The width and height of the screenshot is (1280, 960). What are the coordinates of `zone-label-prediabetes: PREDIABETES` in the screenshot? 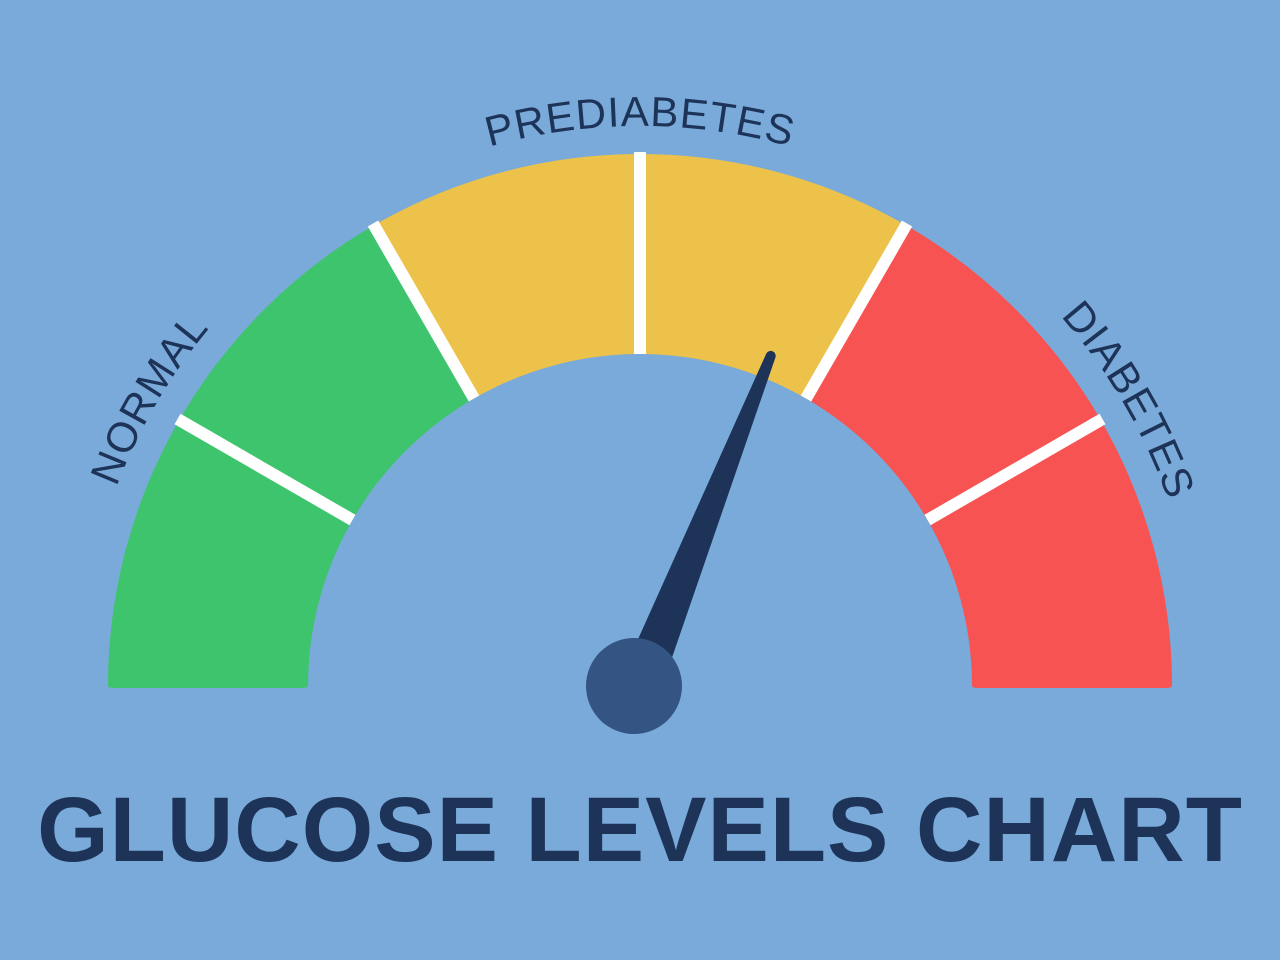 It's located at (640, 121).